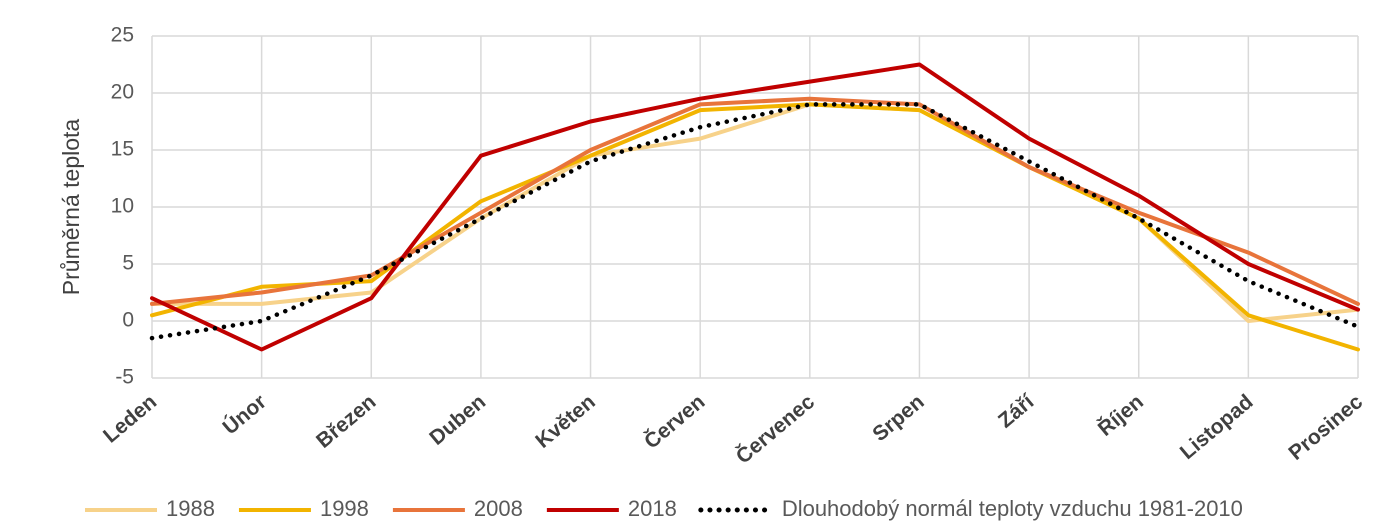  I want to click on y-axis-title: Průměrná teplota, so click(71, 207).